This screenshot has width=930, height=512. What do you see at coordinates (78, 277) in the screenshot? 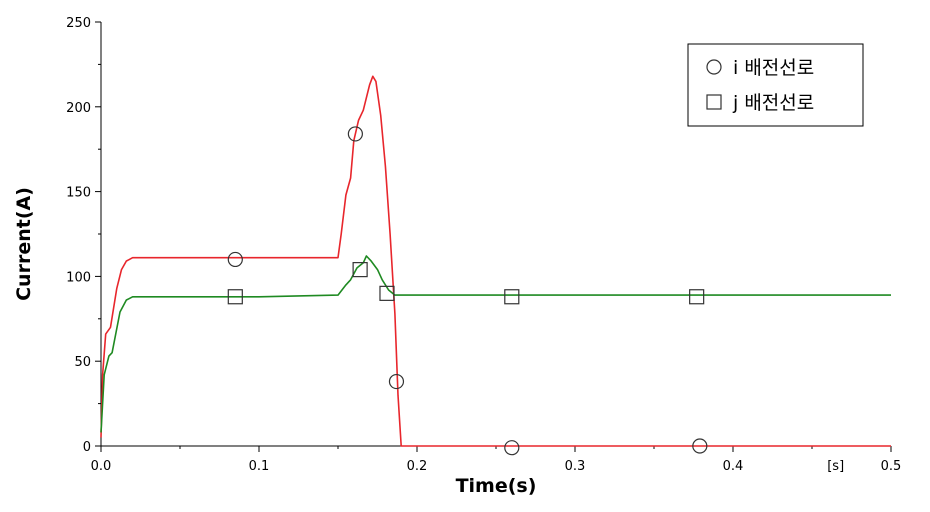
I see `y-tick-label: 100` at bounding box center [78, 277].